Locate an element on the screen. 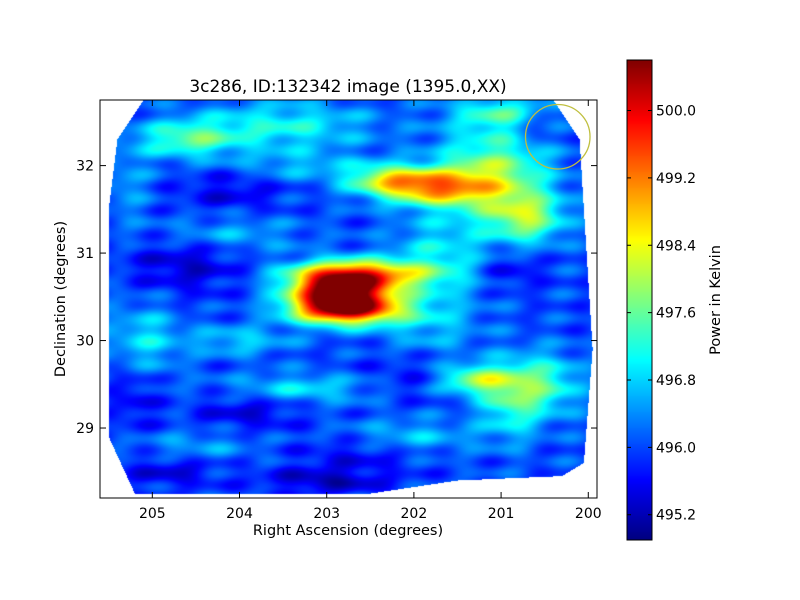 This screenshot has height=600, width=800. colorbar-gradient is located at coordinates (639, 300).